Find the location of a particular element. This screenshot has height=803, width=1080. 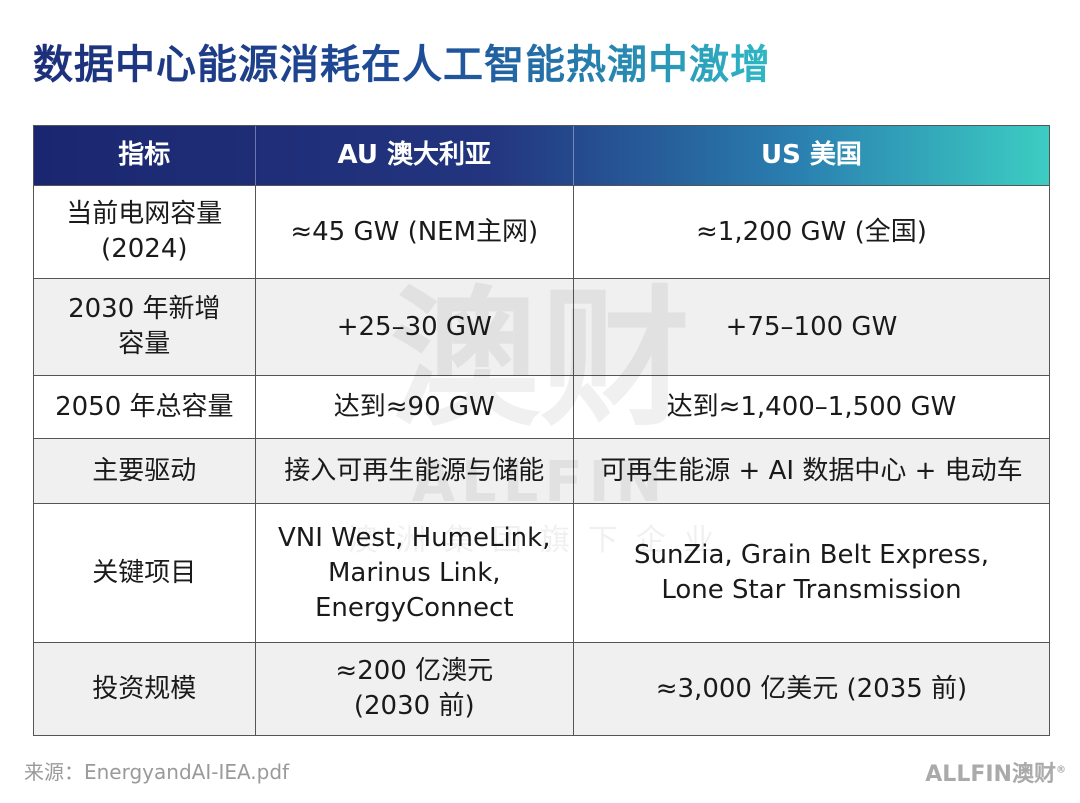

logo-mark: ® is located at coordinates (1061, 770).